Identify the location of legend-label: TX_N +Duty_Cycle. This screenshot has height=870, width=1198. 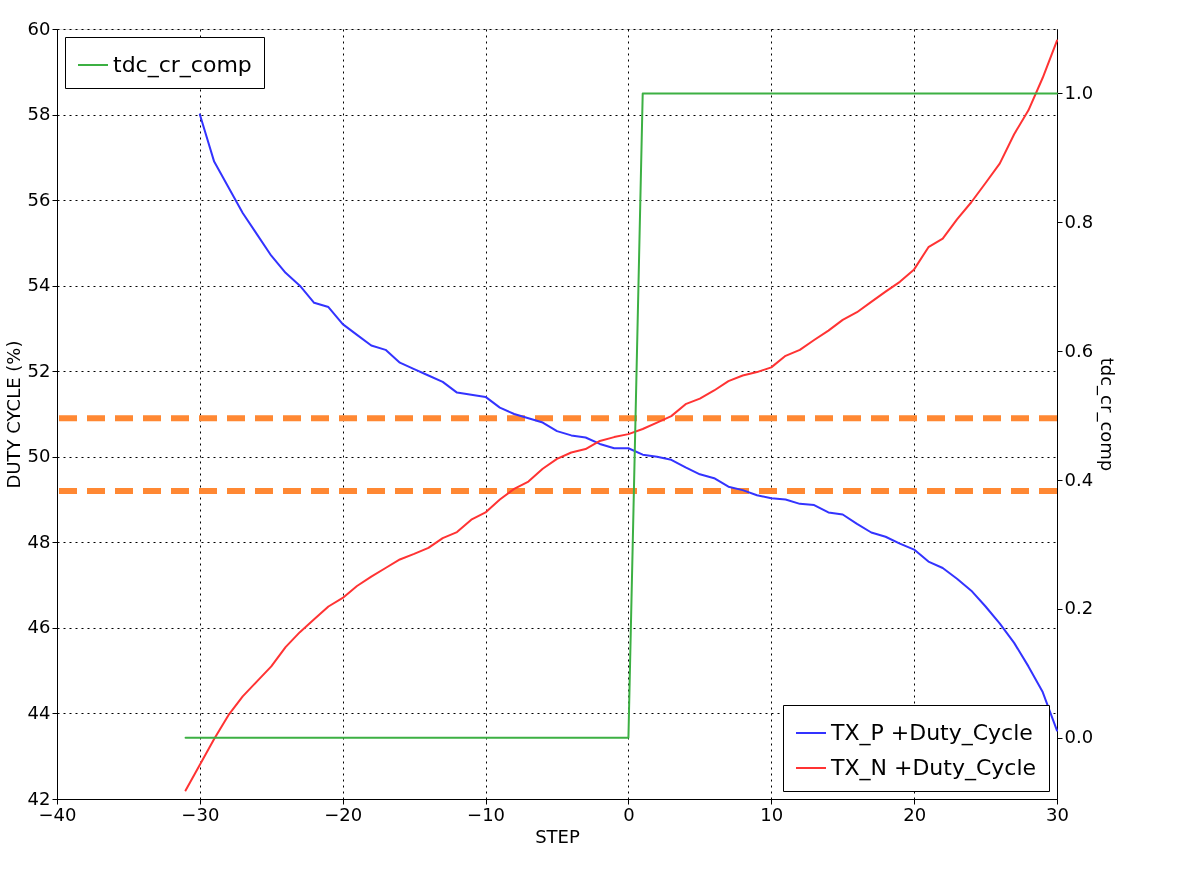
(933, 768).